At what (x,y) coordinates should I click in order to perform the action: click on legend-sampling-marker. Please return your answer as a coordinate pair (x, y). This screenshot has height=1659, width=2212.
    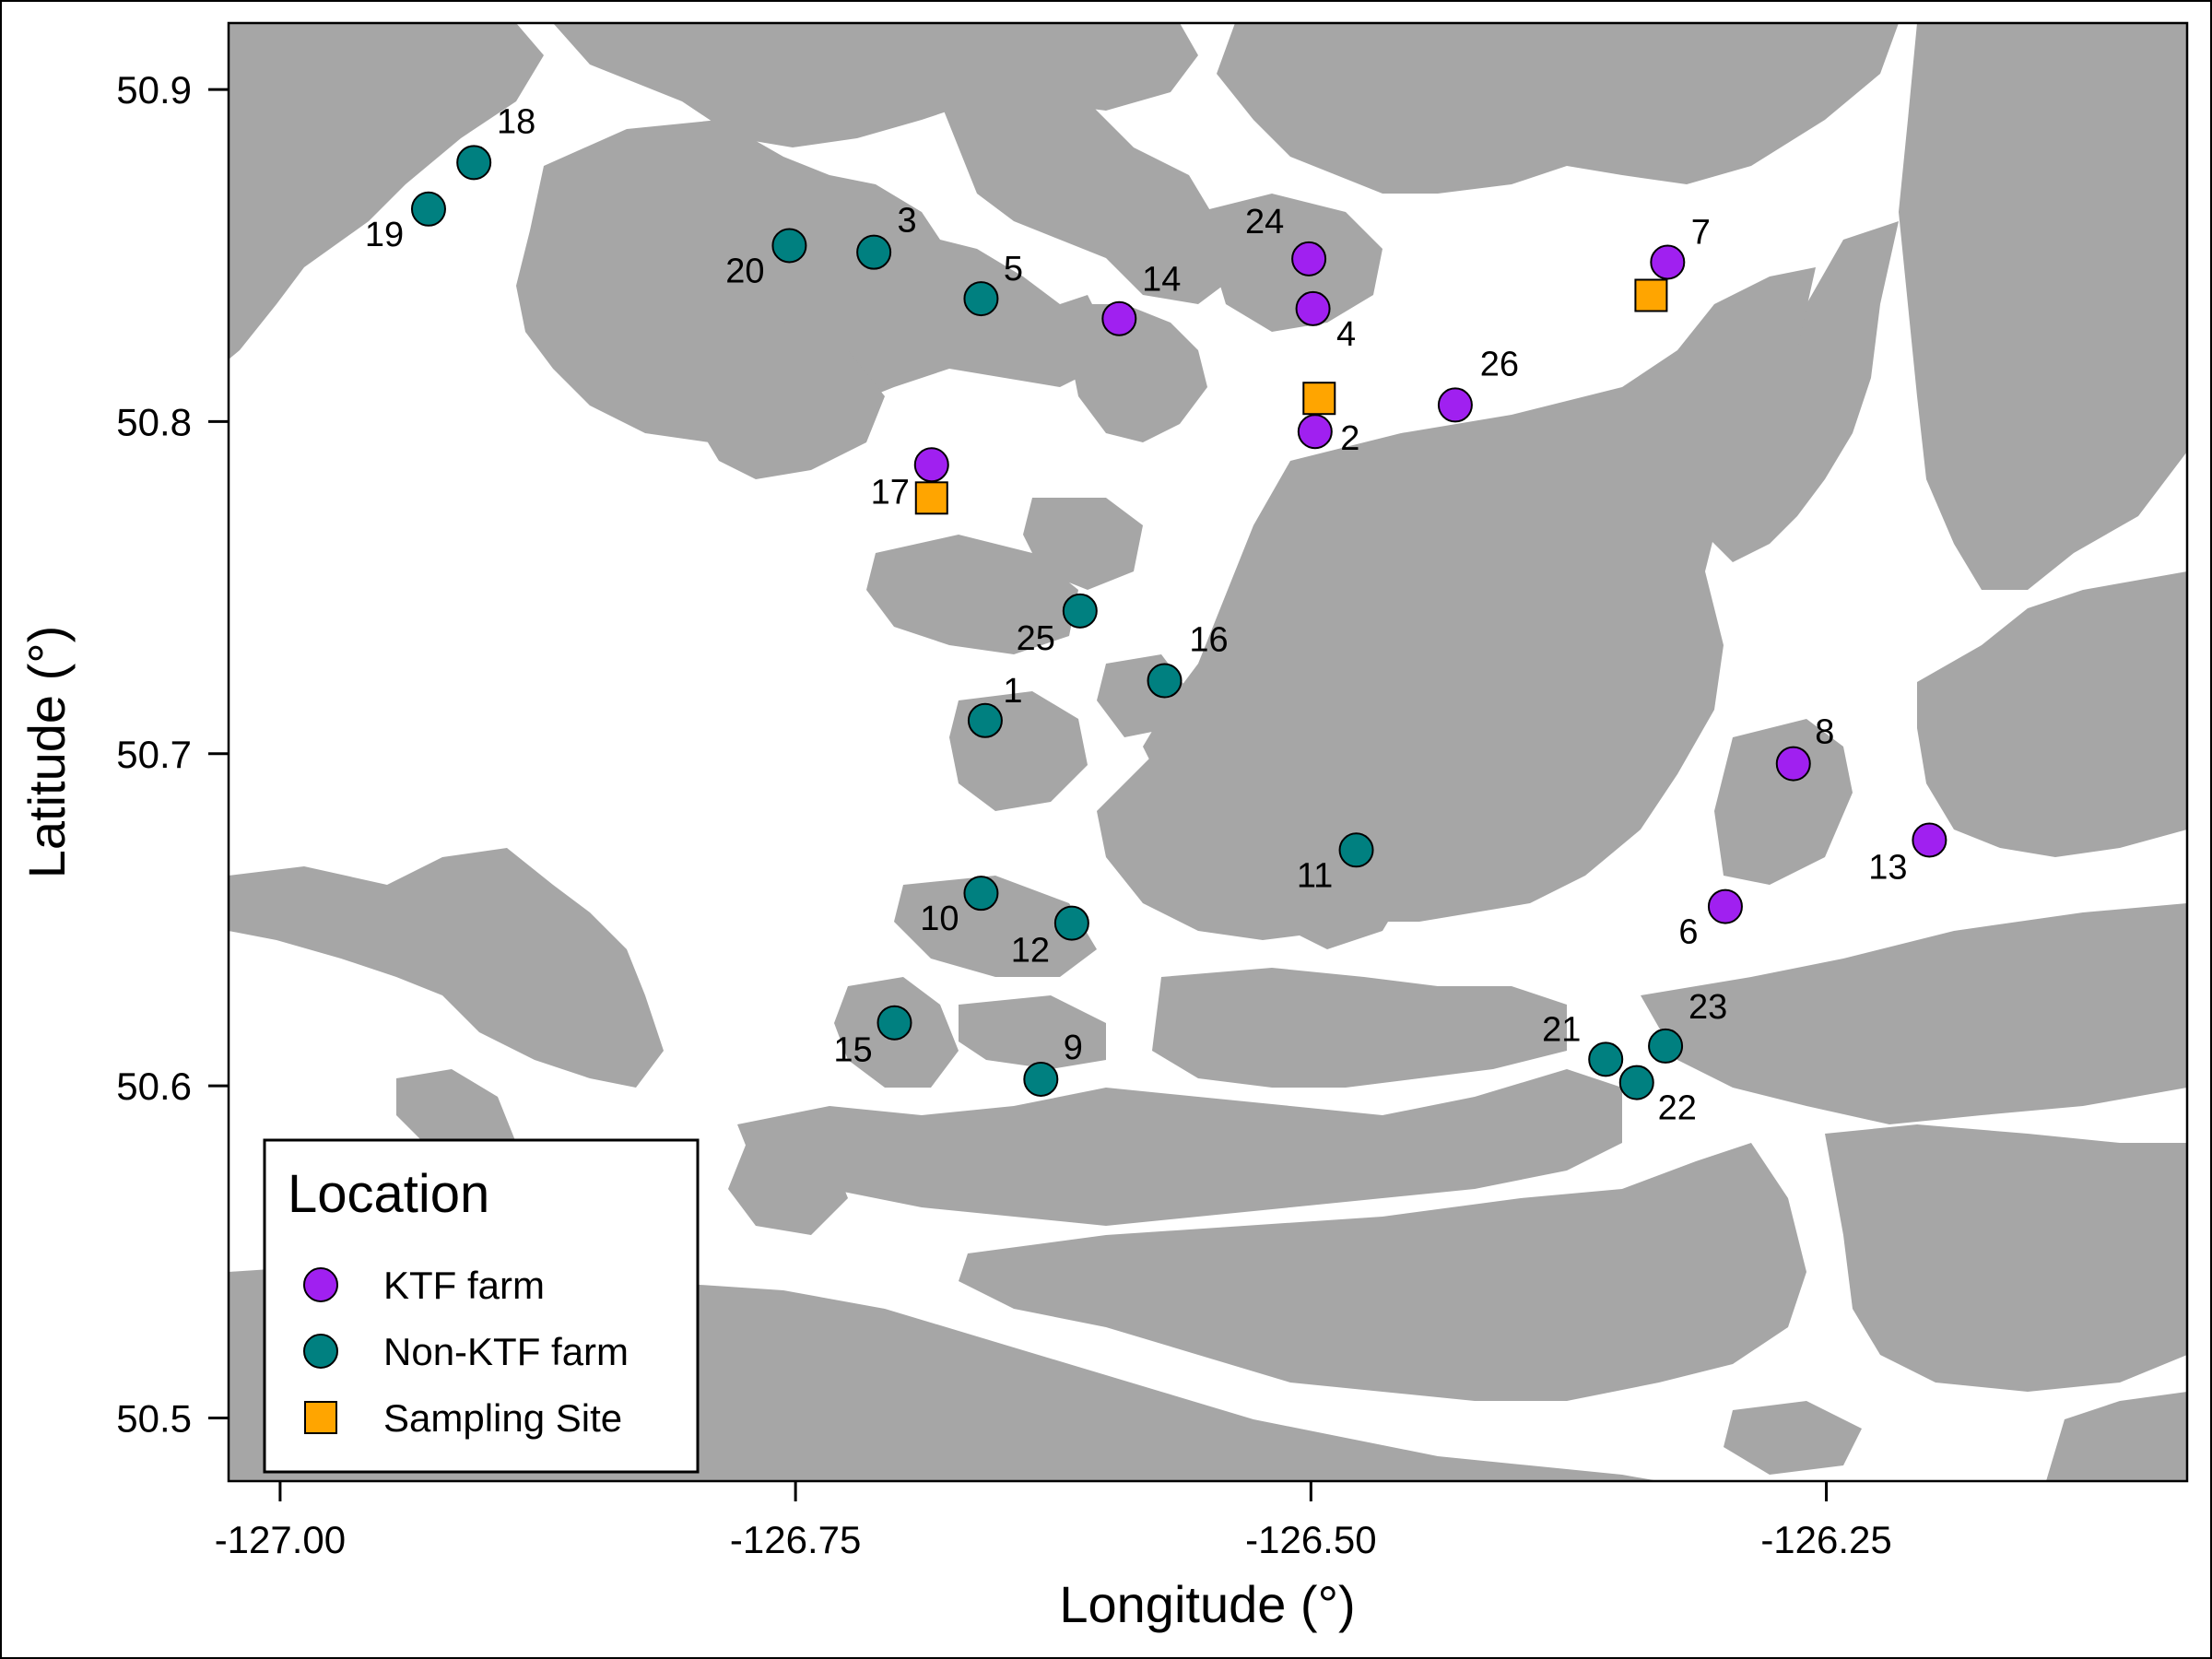
    Looking at the image, I should click on (320, 1417).